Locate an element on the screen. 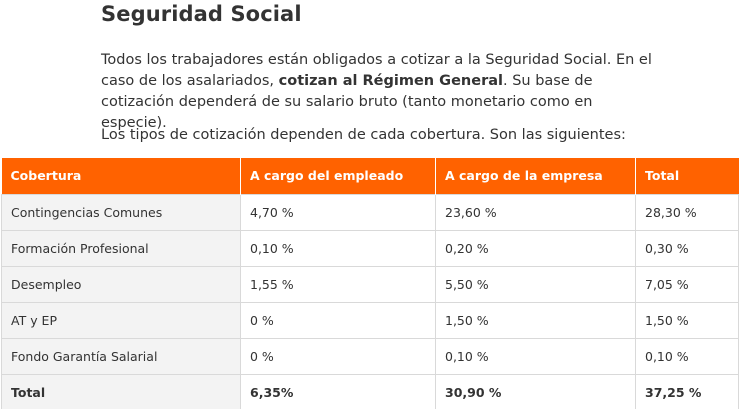 This screenshot has width=740, height=409. header-empresa: A cargo de la empresa is located at coordinates (535, 176).